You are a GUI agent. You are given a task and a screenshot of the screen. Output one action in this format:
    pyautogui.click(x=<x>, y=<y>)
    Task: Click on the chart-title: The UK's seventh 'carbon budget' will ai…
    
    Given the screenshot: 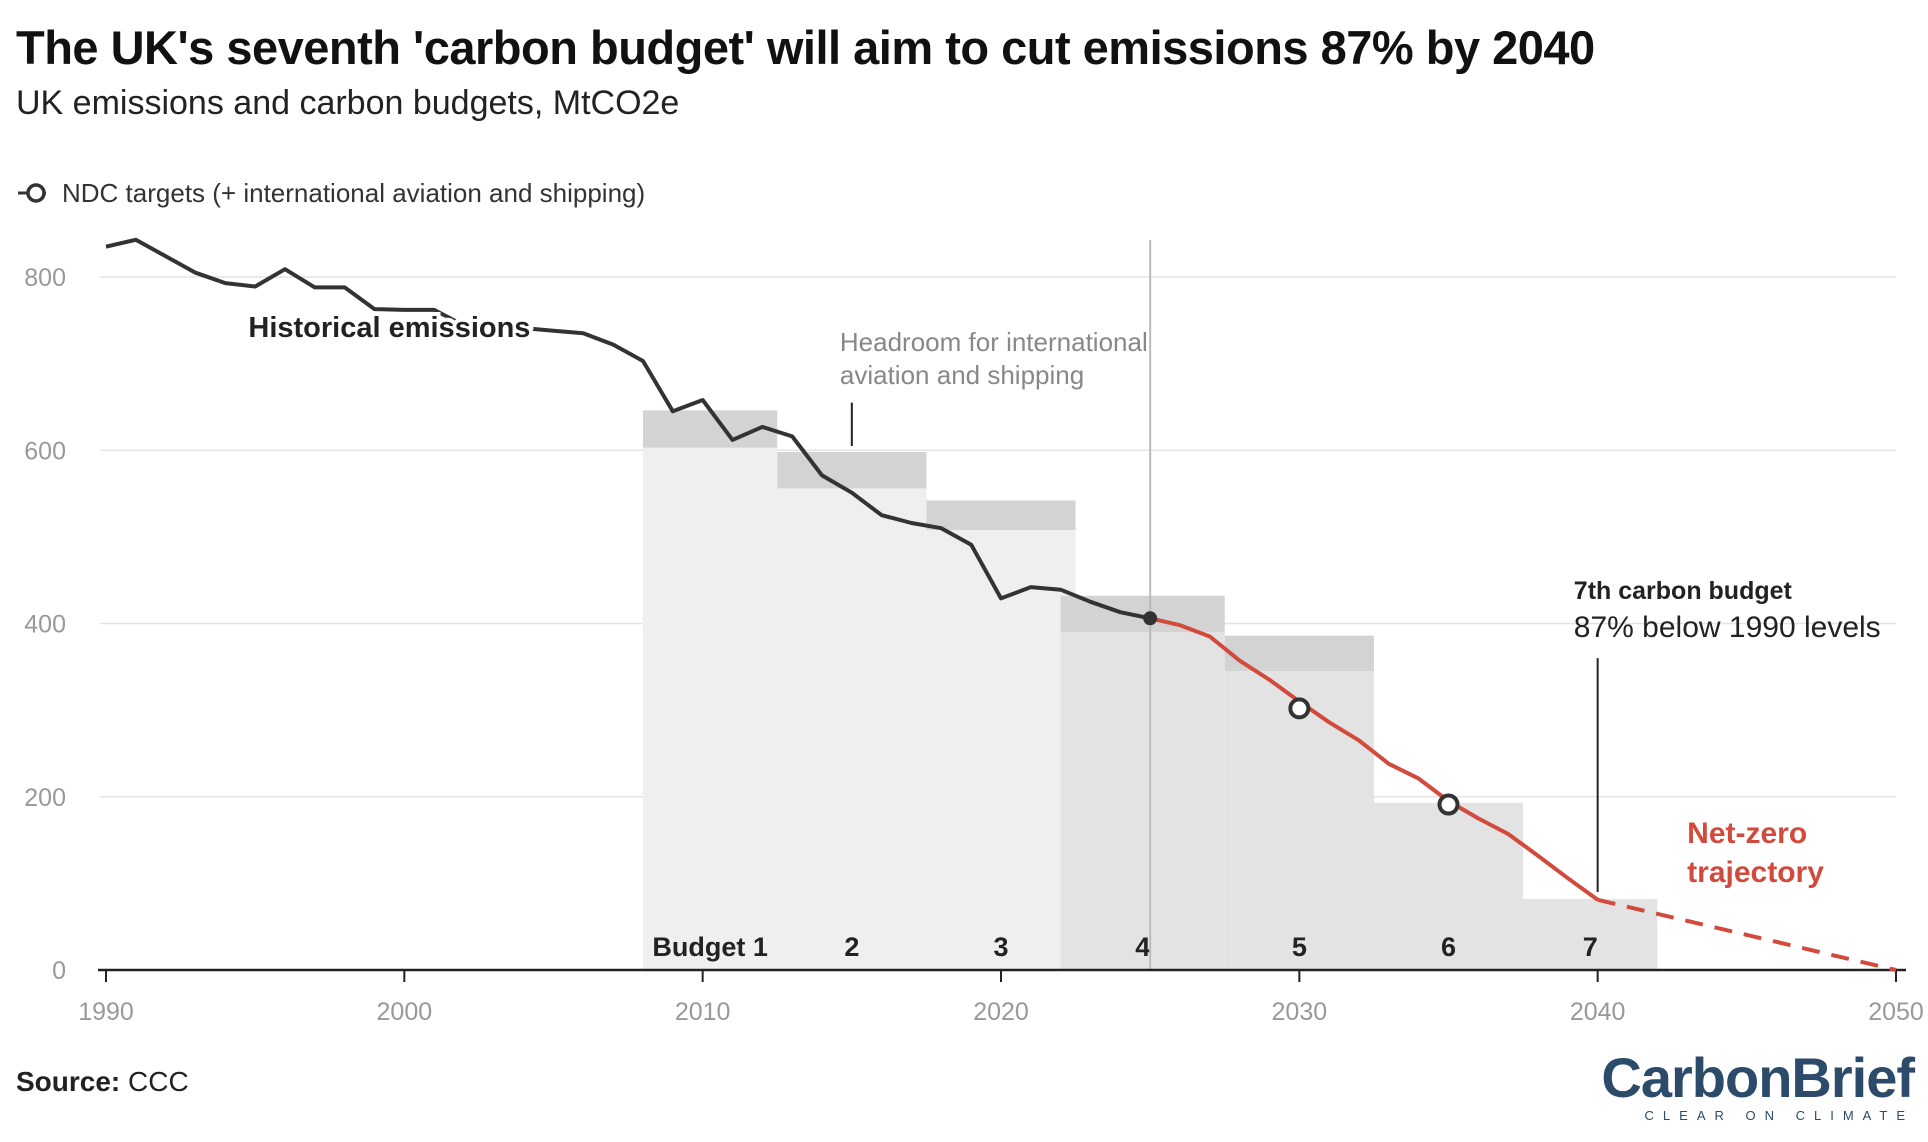 What is the action you would take?
    pyautogui.click(x=805, y=47)
    